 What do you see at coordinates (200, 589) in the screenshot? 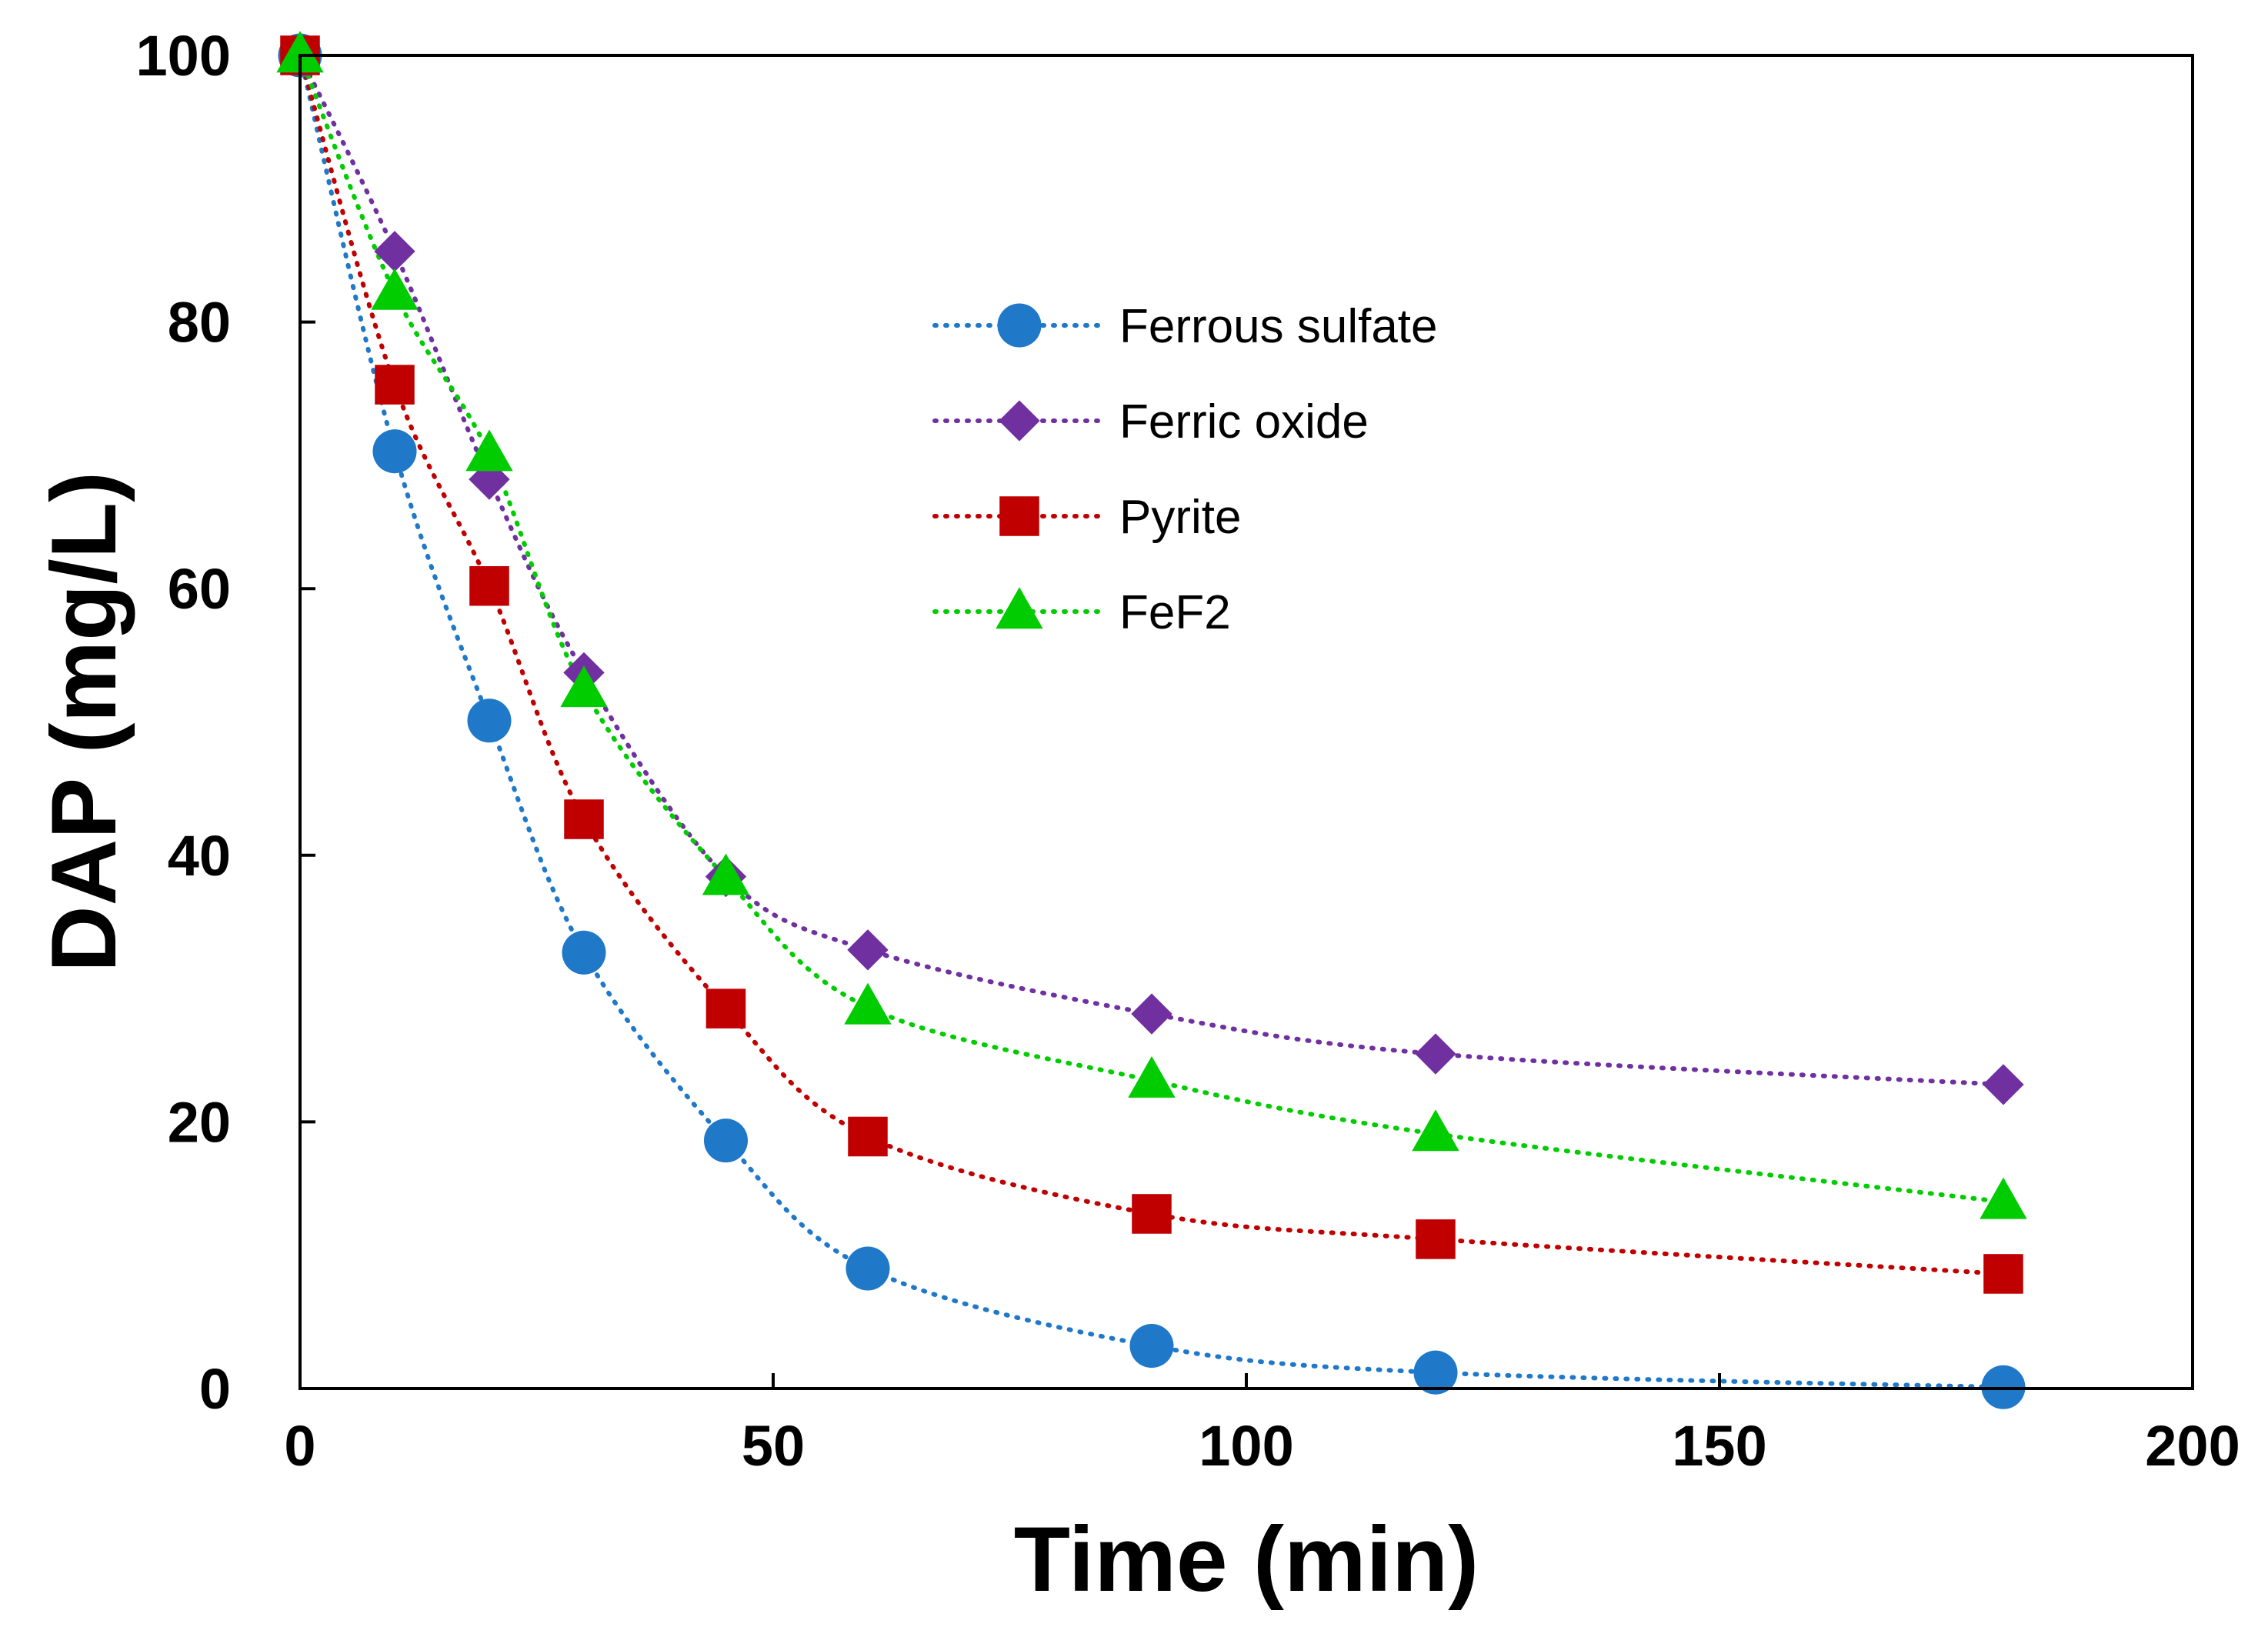
I see `y-tick-label: 60` at bounding box center [200, 589].